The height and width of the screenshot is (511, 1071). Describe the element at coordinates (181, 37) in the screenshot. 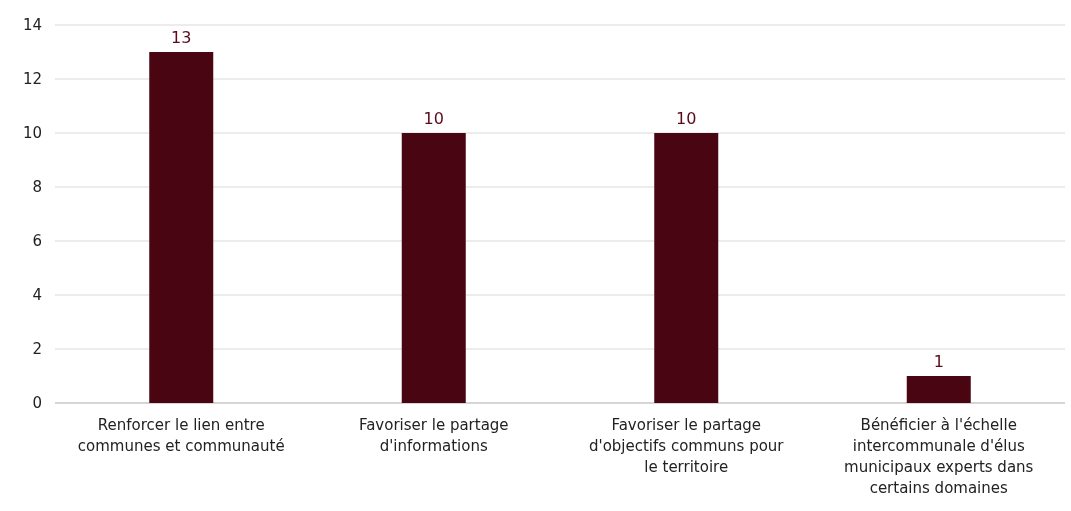

I see `data-label: 13` at that location.